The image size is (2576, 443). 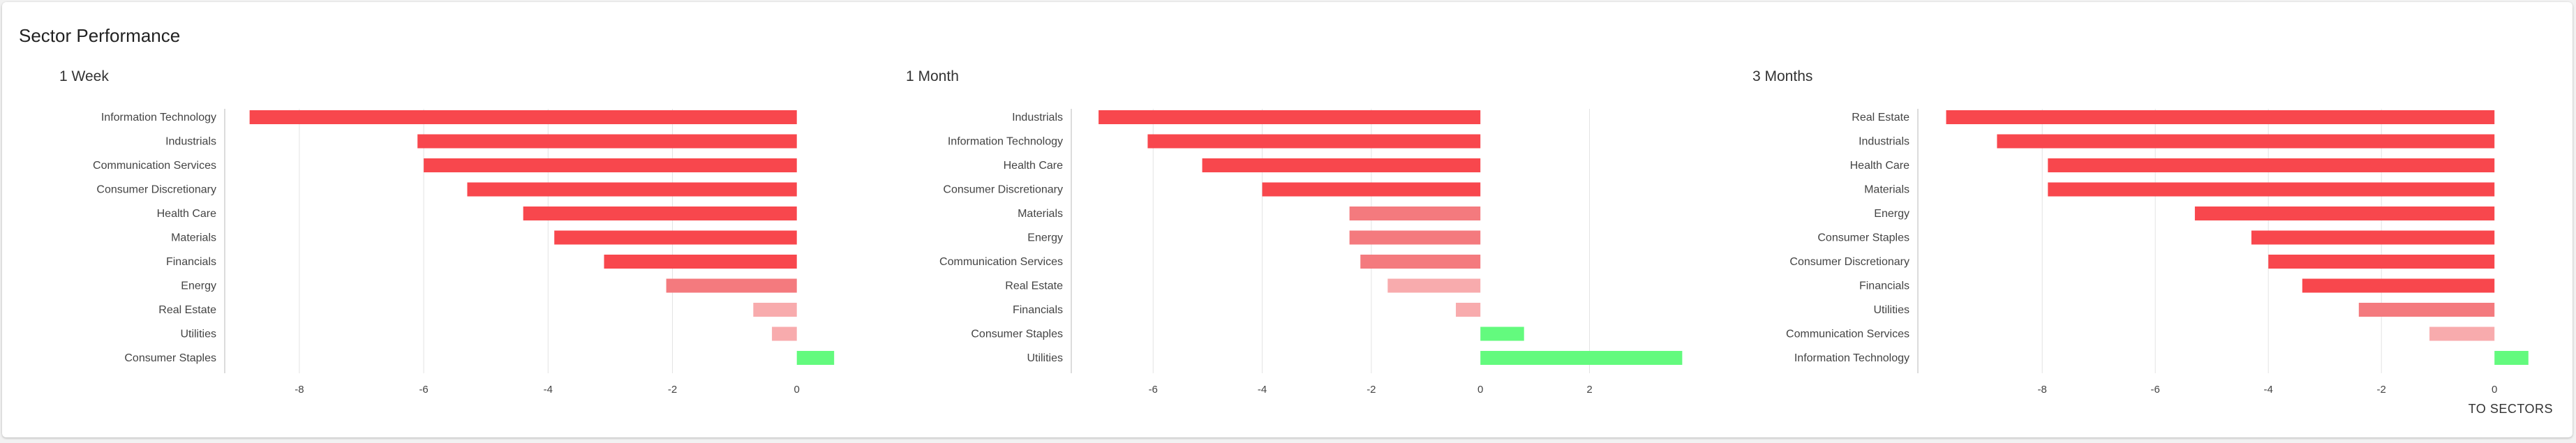 I want to click on chart-title-3-months: 3 Months, so click(x=1783, y=76).